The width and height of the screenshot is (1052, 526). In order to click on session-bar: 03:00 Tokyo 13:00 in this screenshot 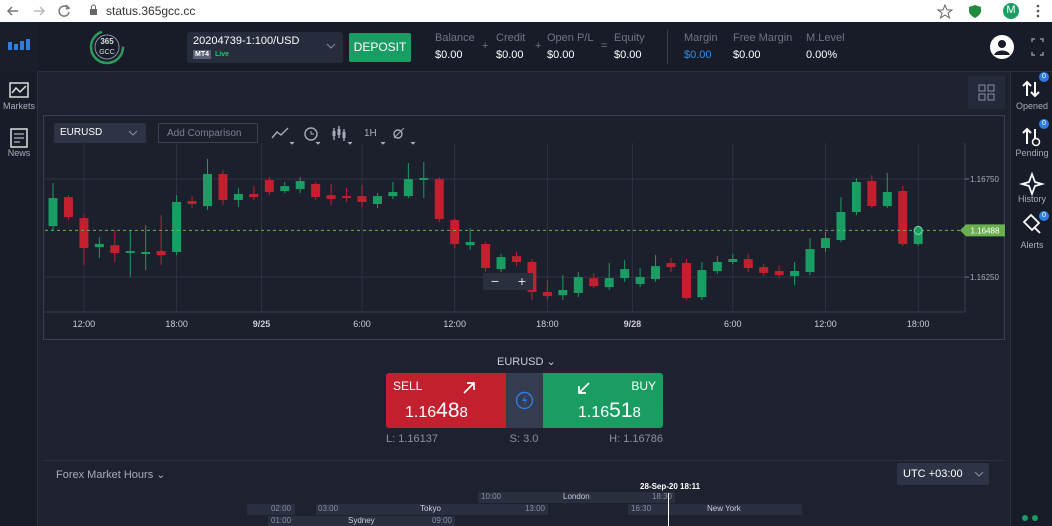, I will do `click(432, 509)`.